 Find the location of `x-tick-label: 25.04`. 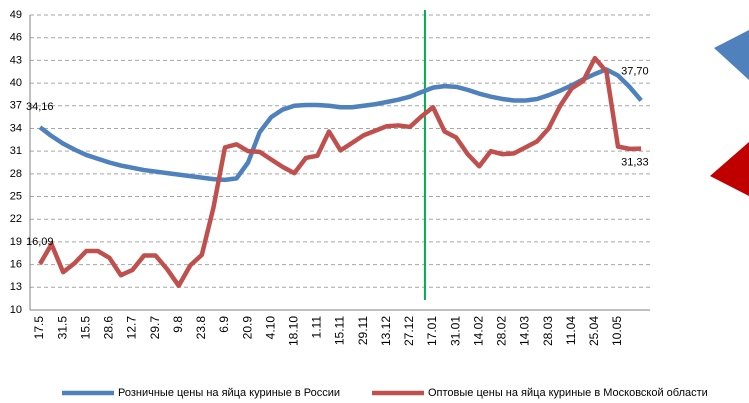

x-tick-label: 25.04 is located at coordinates (594, 331).